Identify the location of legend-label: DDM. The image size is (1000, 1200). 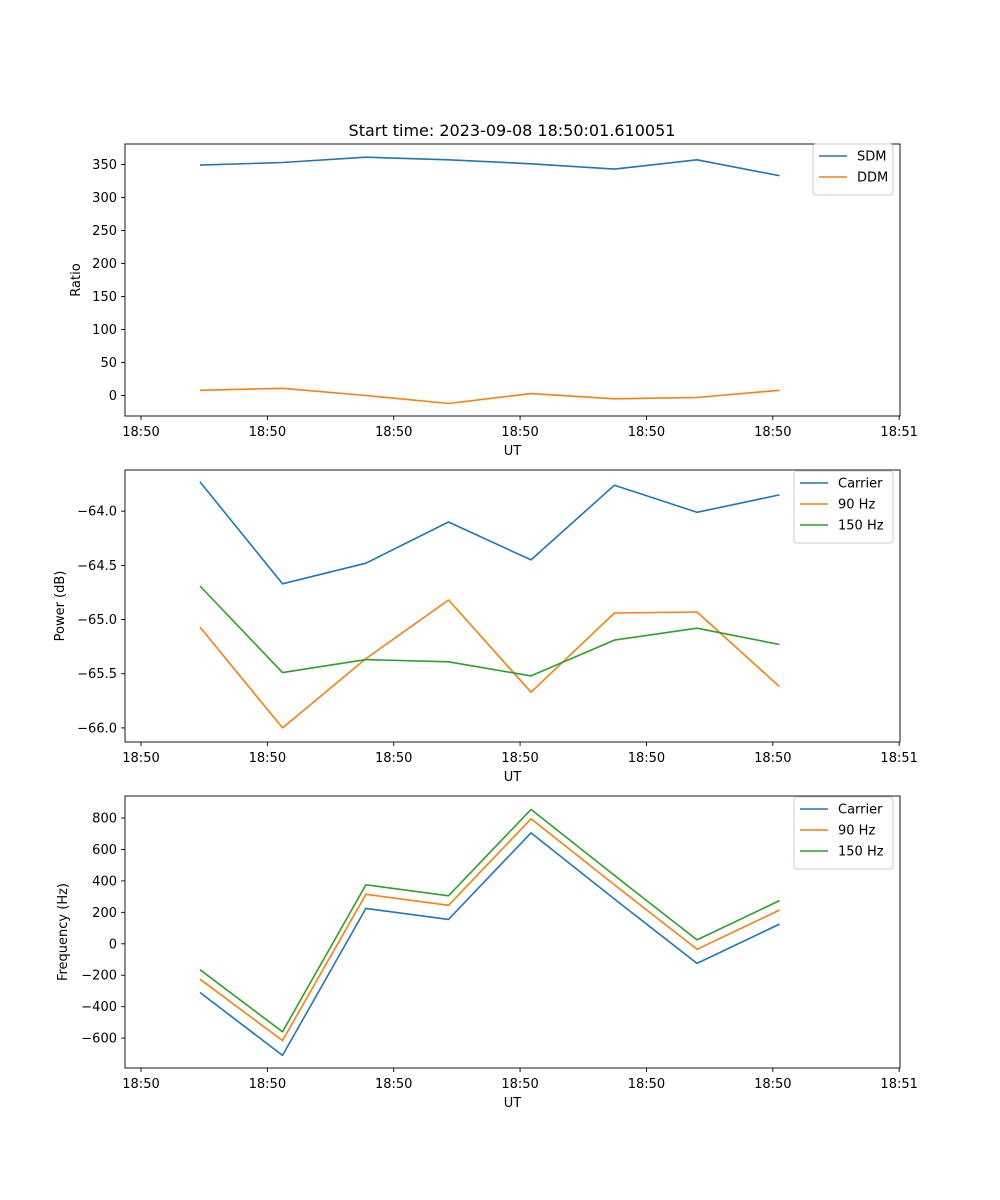
(872, 178).